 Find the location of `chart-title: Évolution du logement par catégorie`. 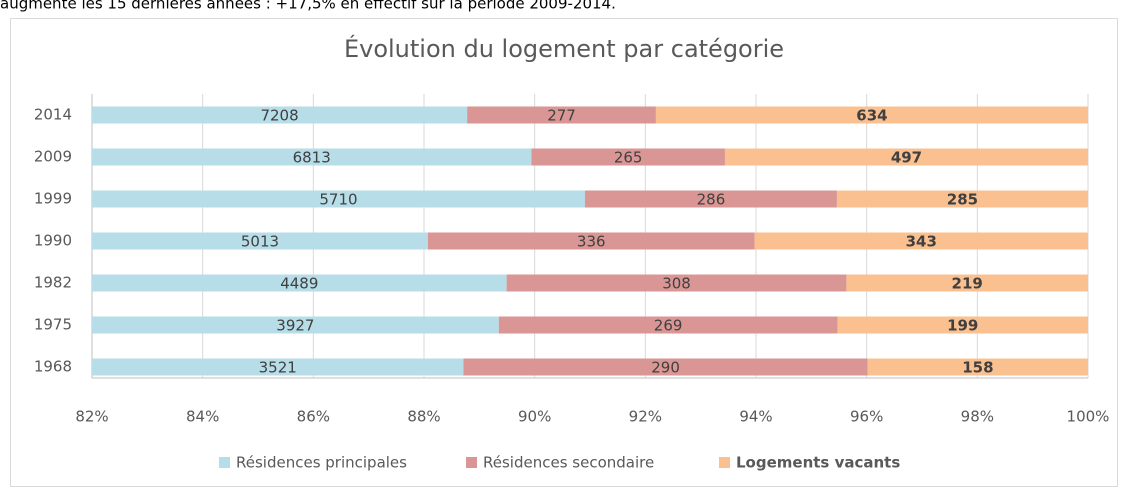

chart-title: Évolution du logement par catégorie is located at coordinates (564, 48).